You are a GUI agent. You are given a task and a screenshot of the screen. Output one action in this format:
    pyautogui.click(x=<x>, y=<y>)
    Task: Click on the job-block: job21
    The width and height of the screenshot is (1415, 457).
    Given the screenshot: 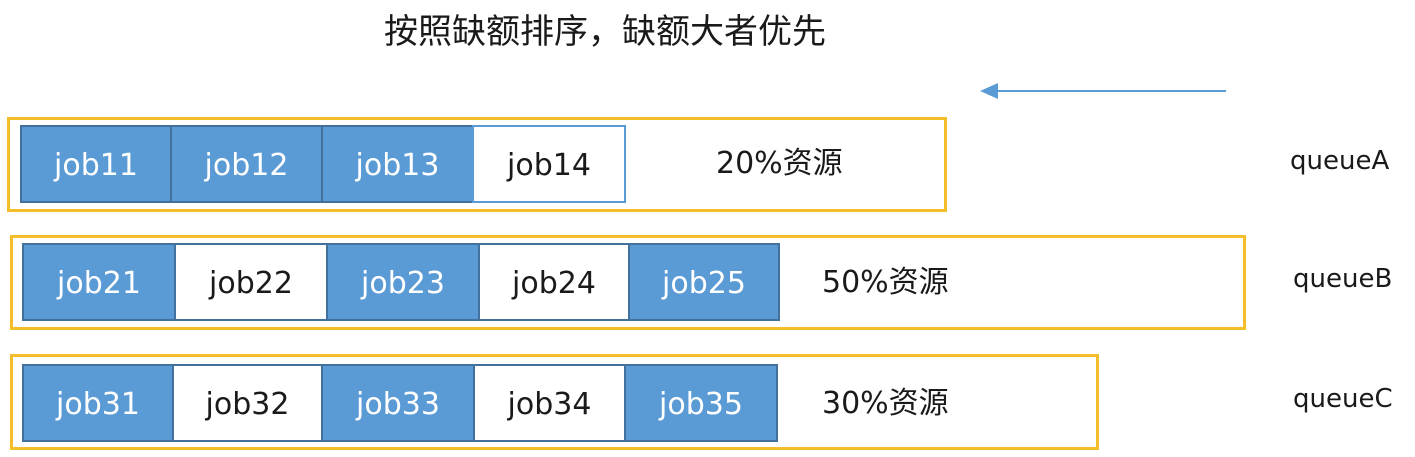 What is the action you would take?
    pyautogui.click(x=99, y=282)
    